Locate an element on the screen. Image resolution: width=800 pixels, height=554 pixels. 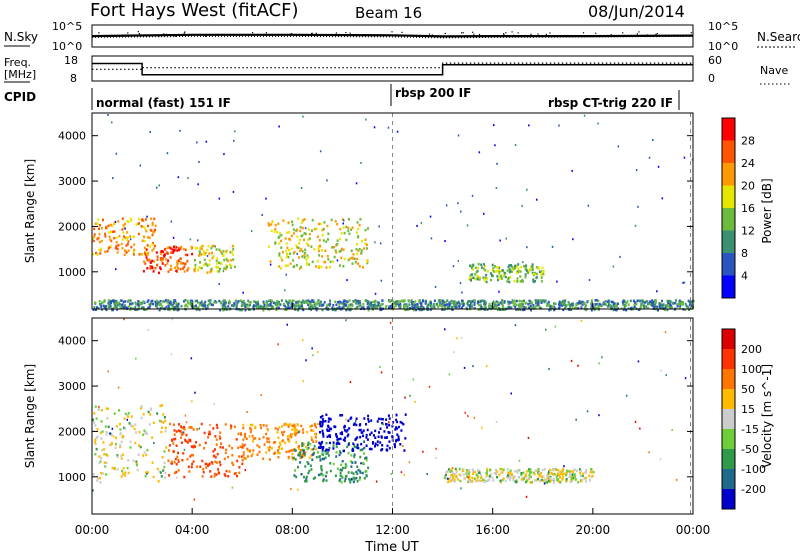
colorbar-tick-label: 24 is located at coordinates (748, 163).